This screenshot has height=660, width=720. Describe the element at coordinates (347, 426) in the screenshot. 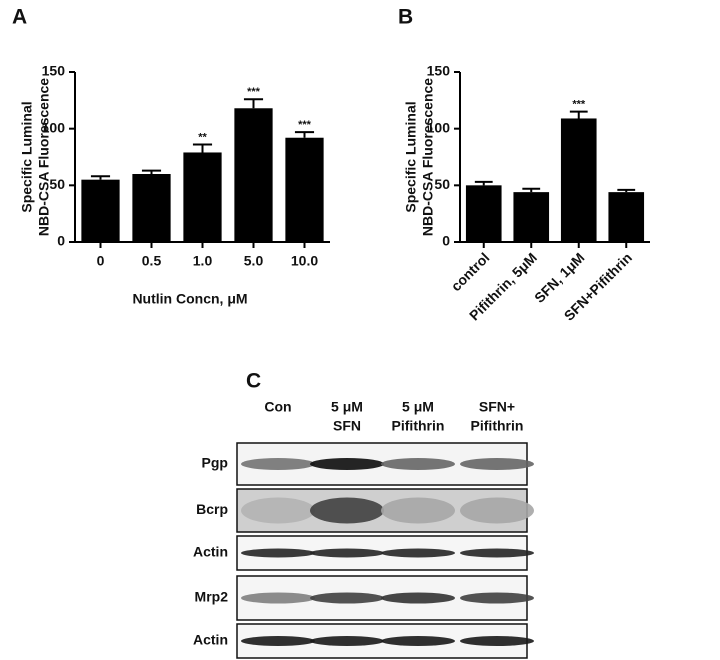

I see `lane-label: SFN` at that location.